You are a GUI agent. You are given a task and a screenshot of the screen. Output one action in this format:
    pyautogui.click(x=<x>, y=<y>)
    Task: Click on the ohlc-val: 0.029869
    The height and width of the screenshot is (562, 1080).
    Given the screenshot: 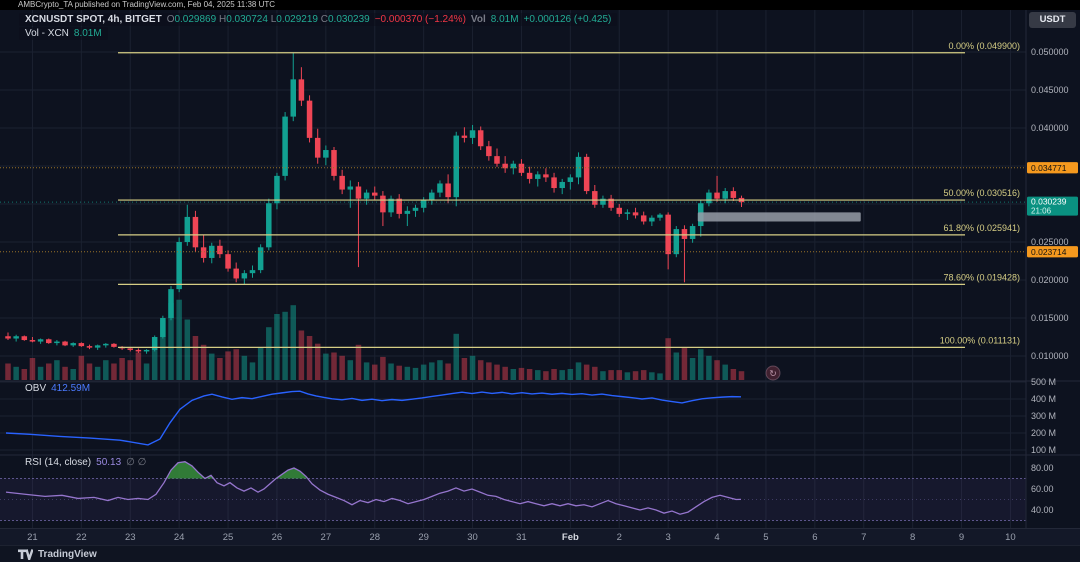 What is the action you would take?
    pyautogui.click(x=196, y=19)
    